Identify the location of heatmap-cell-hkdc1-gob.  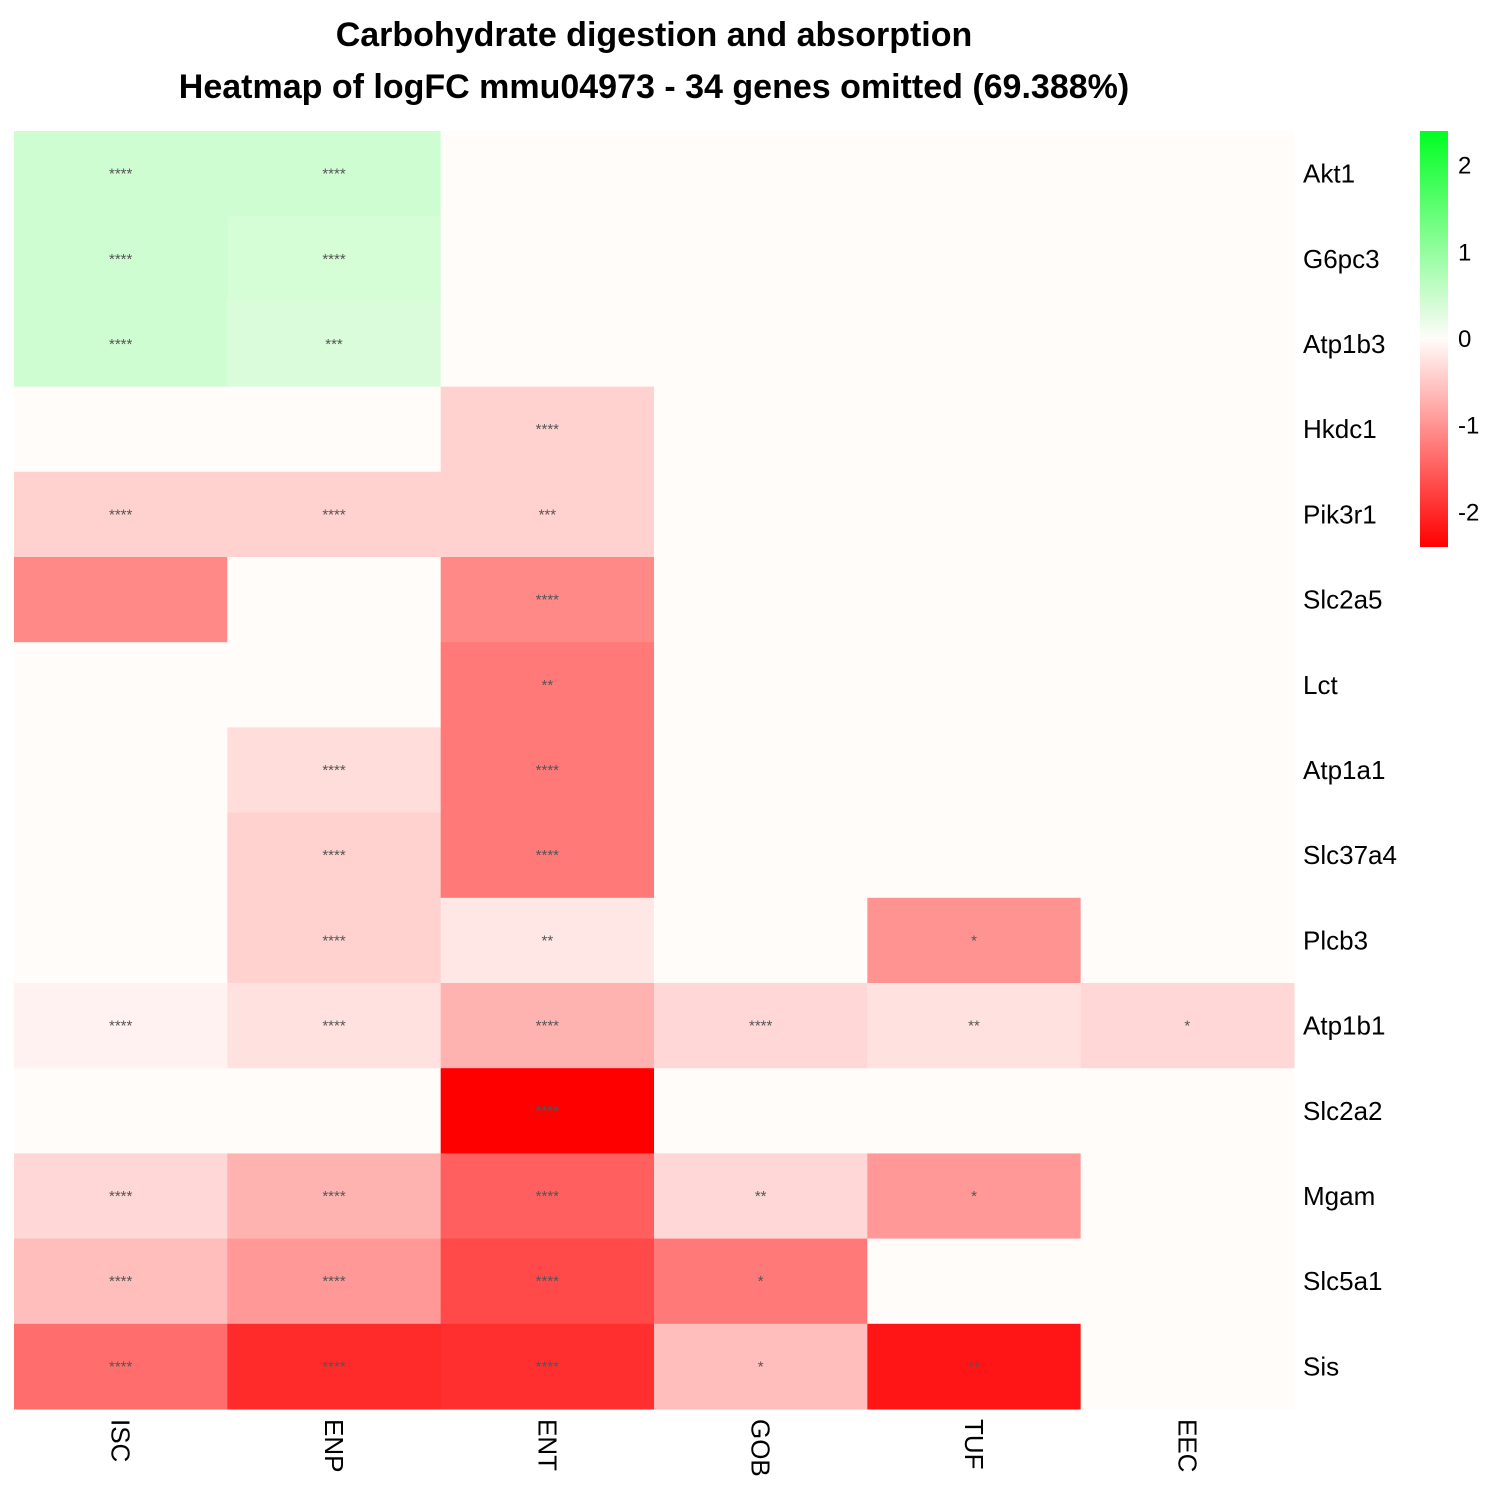
(761, 429).